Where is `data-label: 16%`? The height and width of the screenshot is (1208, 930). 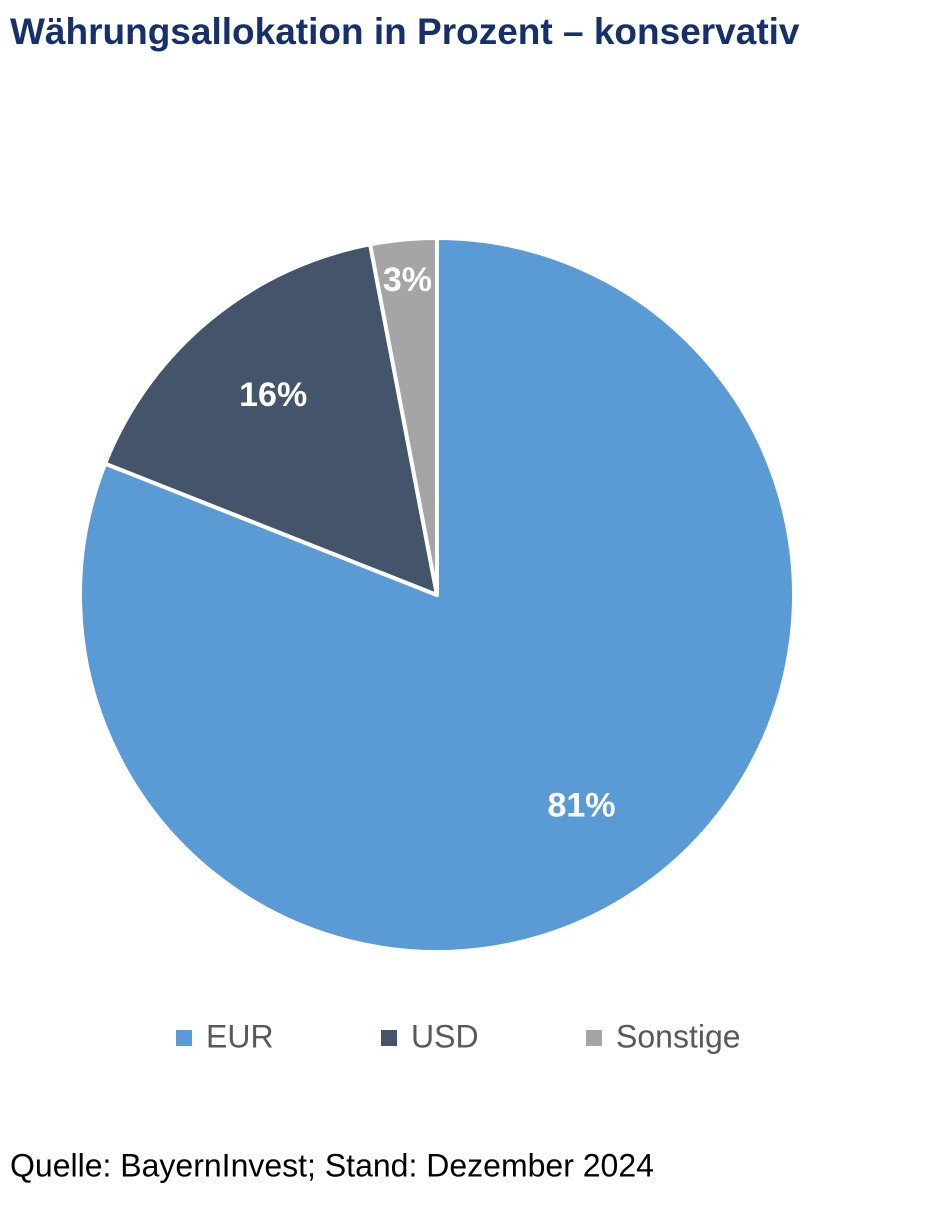 data-label: 16% is located at coordinates (273, 395).